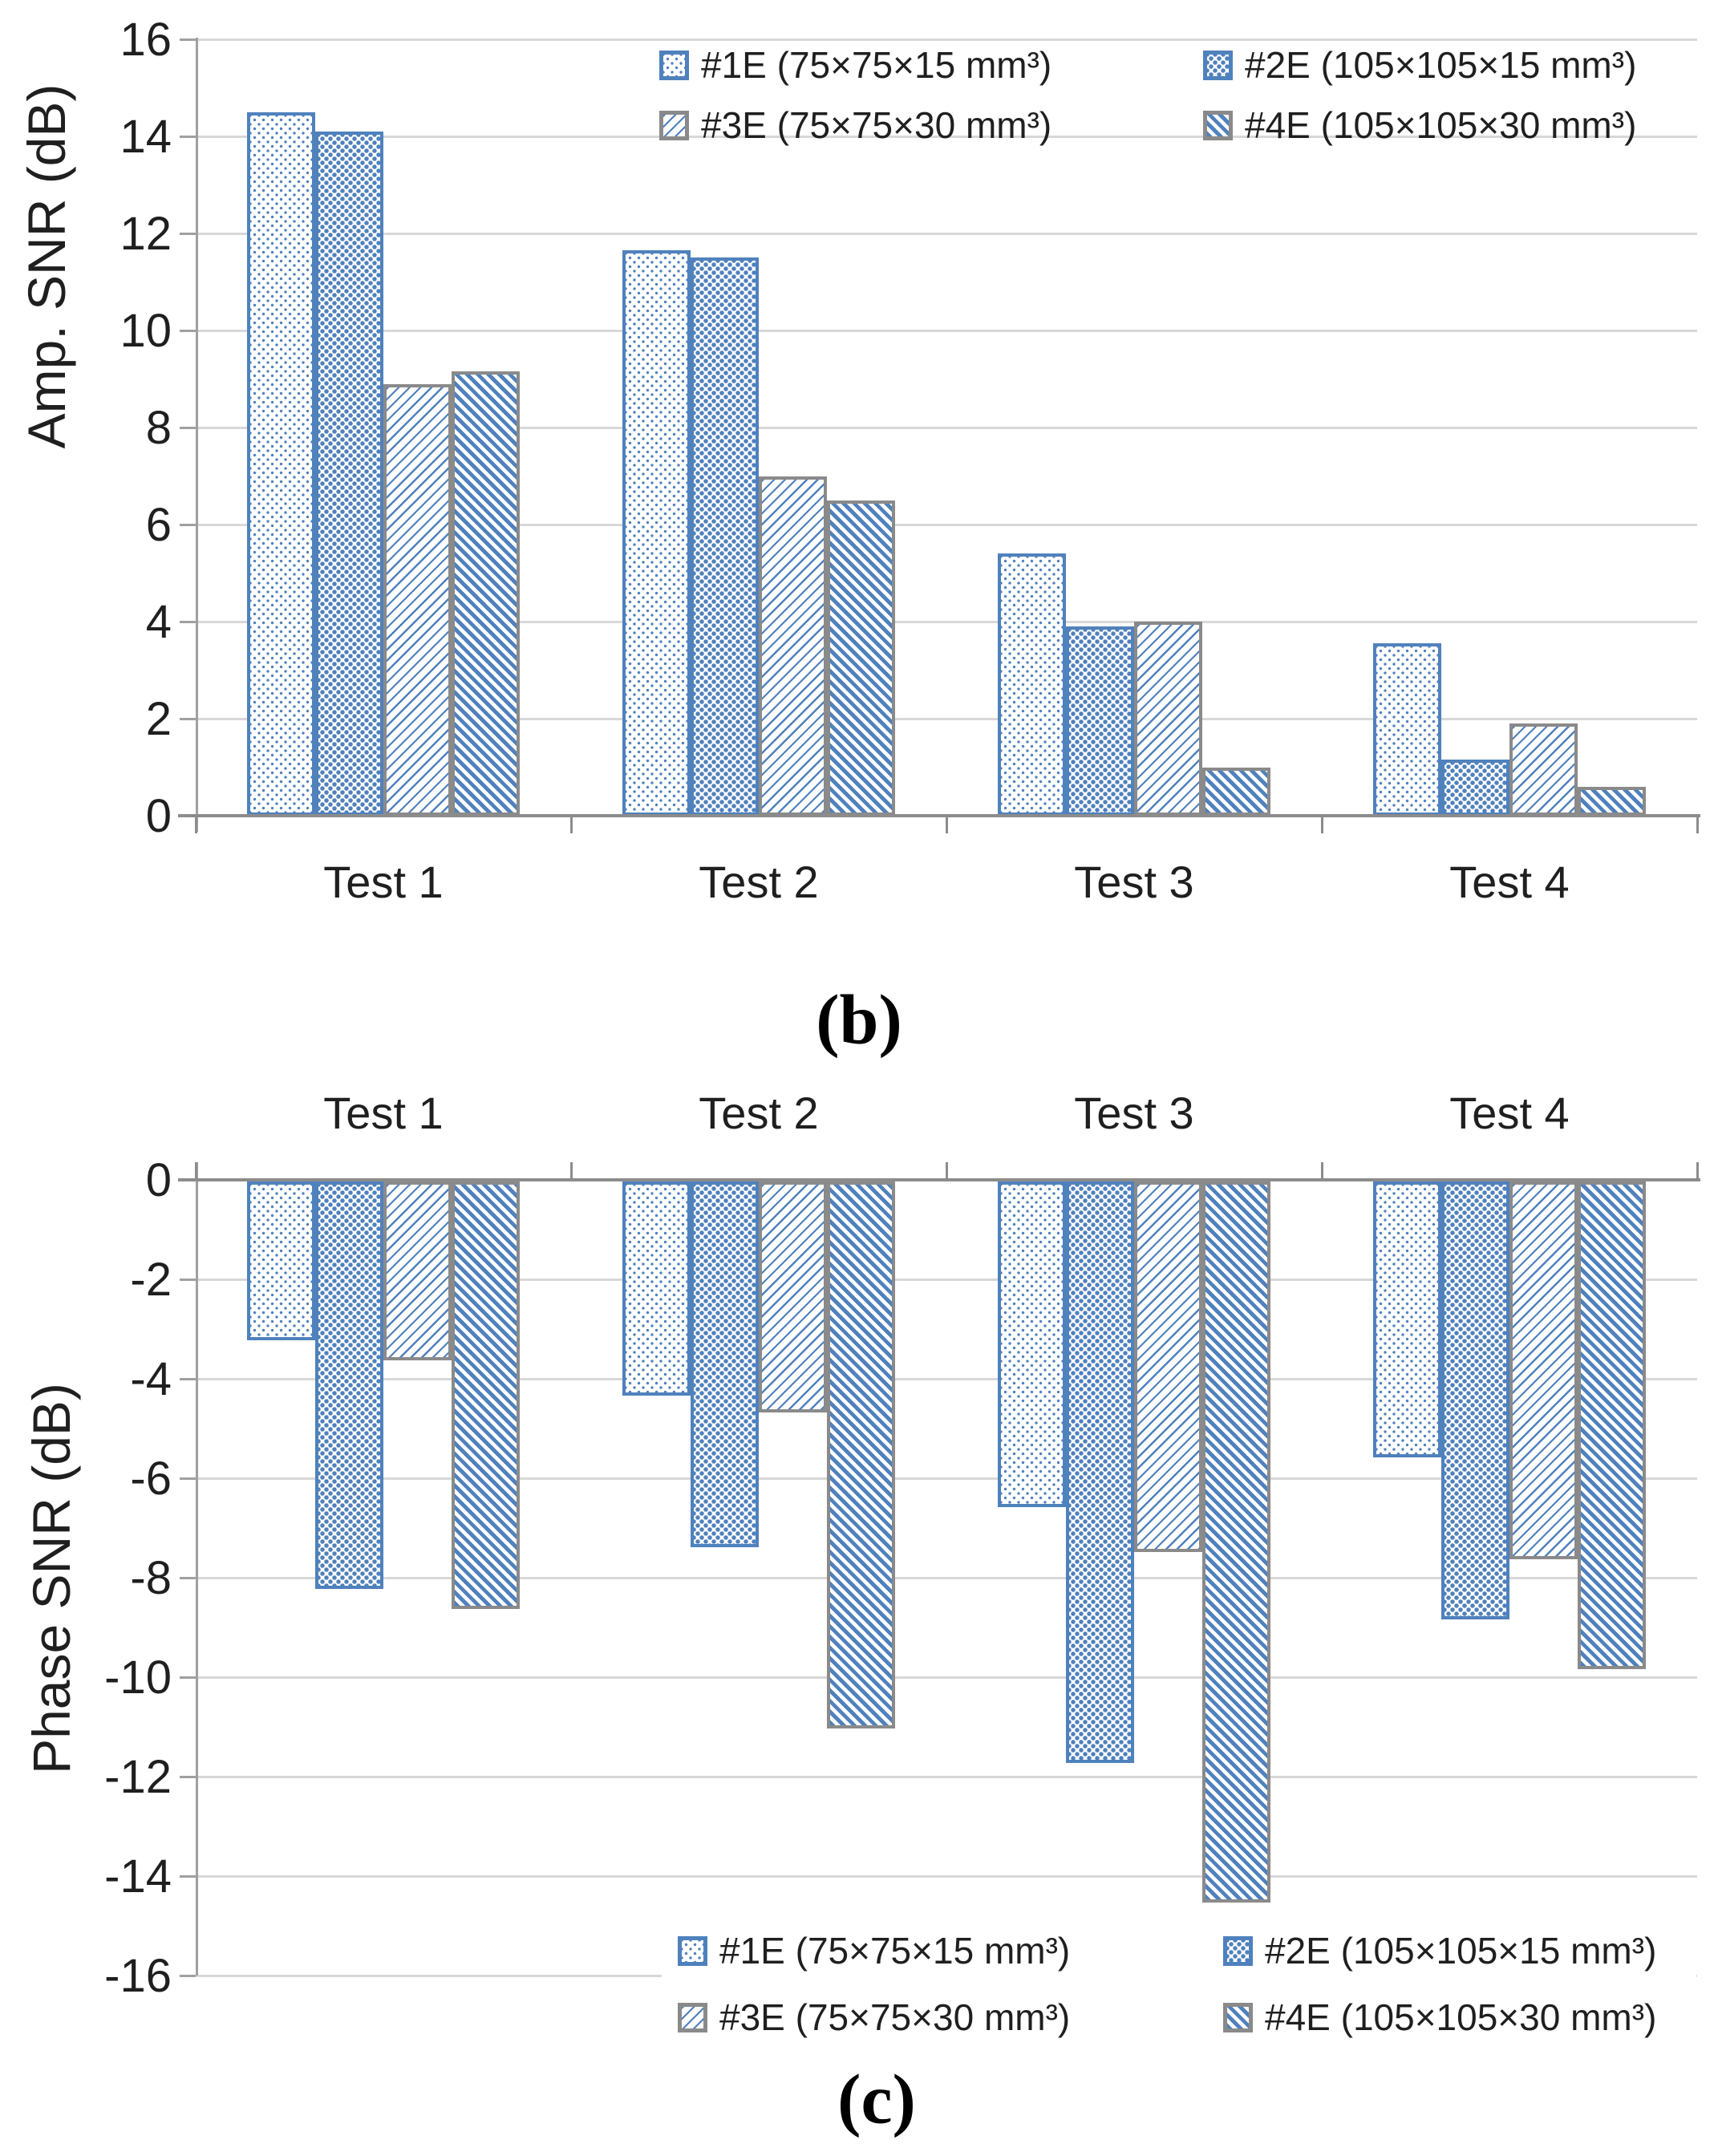  Describe the element at coordinates (188, 1379) in the screenshot. I see `y-tick--4` at that location.